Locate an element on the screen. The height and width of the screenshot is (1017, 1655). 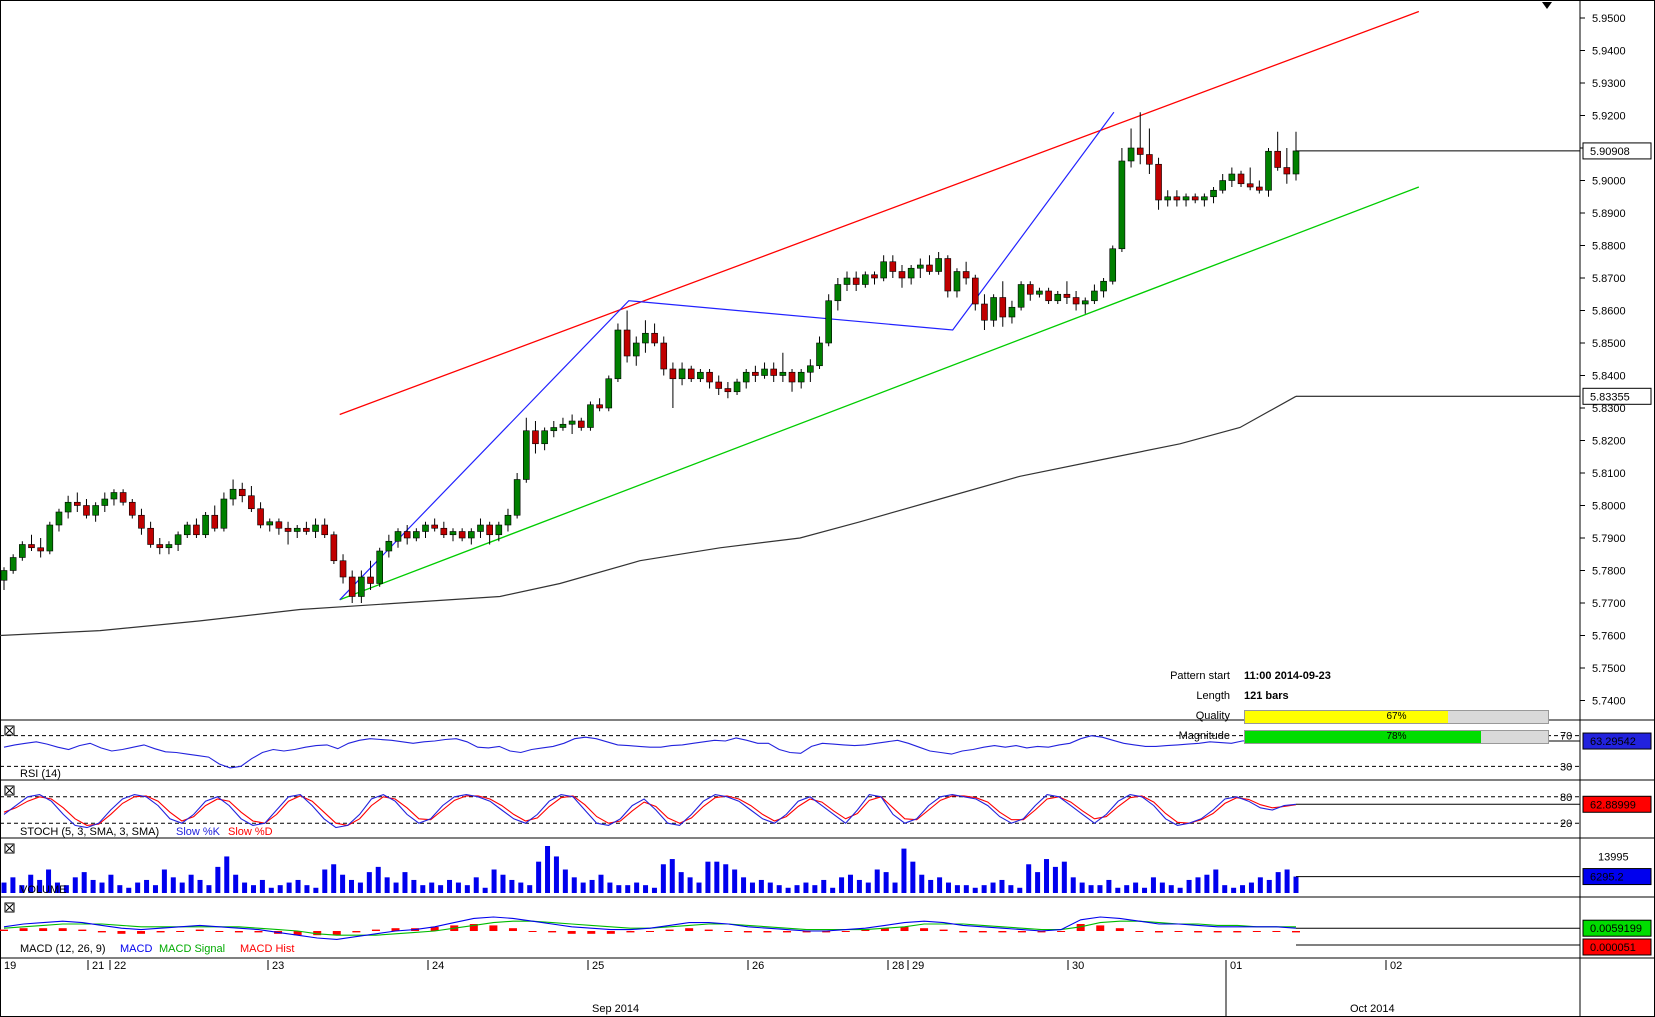
rsi-level-70-label: 70 is located at coordinates (1566, 737).